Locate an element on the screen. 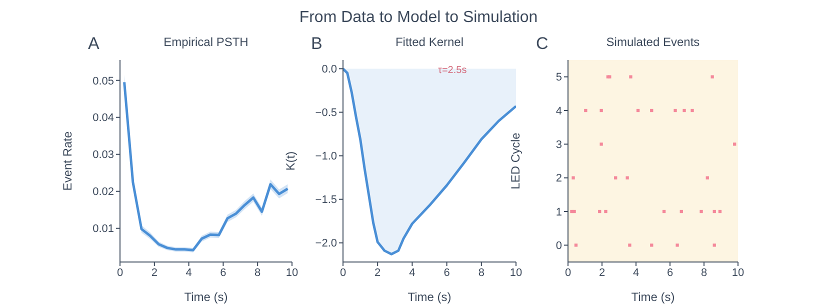 The height and width of the screenshot is (305, 837). chart-title: Fitted Kernel is located at coordinates (429, 42).